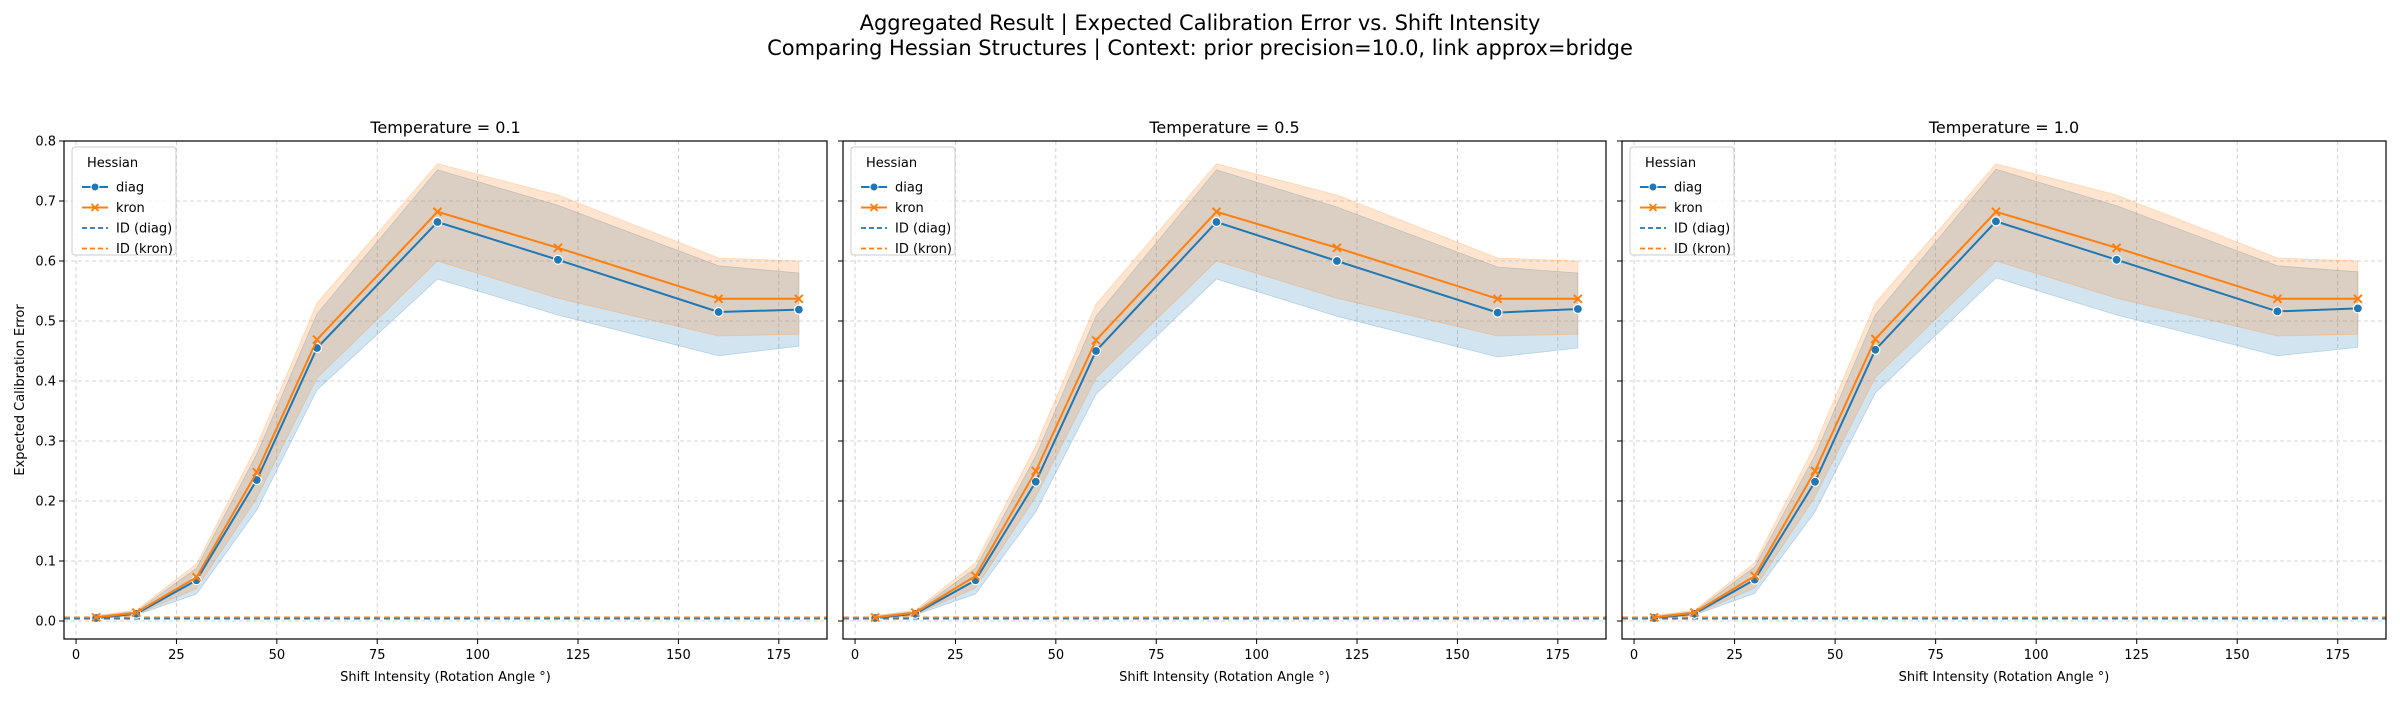 The height and width of the screenshot is (704, 2400). I want to click on y-tick-label: 0.7, so click(45, 202).